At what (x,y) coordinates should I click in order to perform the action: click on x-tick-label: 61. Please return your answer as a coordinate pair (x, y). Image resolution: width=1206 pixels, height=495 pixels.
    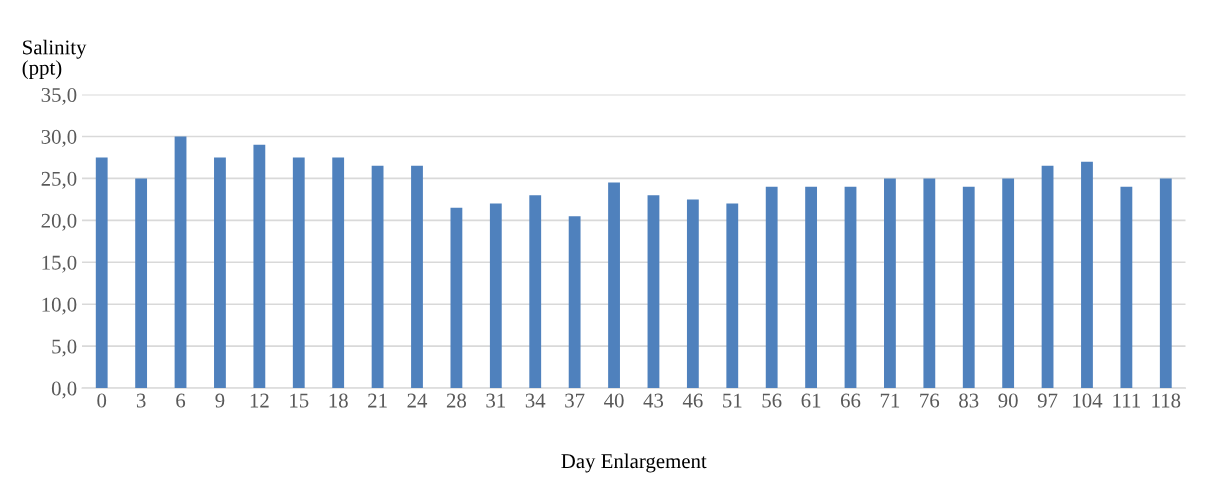
    Looking at the image, I should click on (811, 400).